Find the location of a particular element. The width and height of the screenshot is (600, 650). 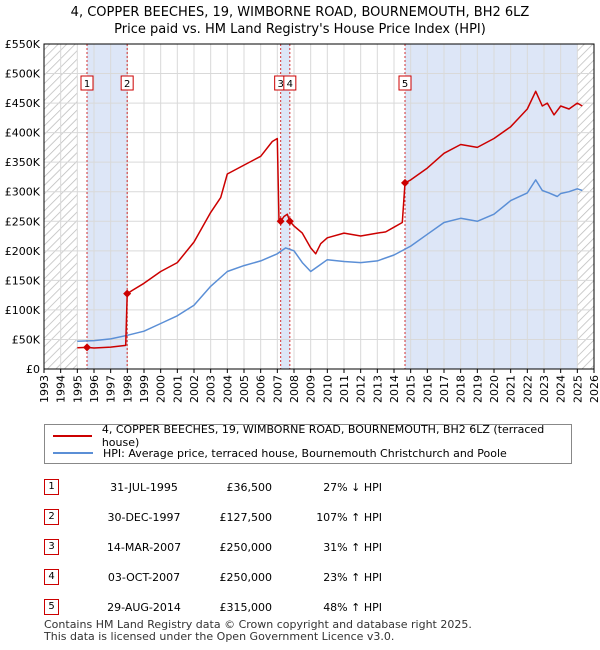

table-row: 3 14-MAR-2007 £250,000 31% ↑ HPI is located at coordinates (213, 547).